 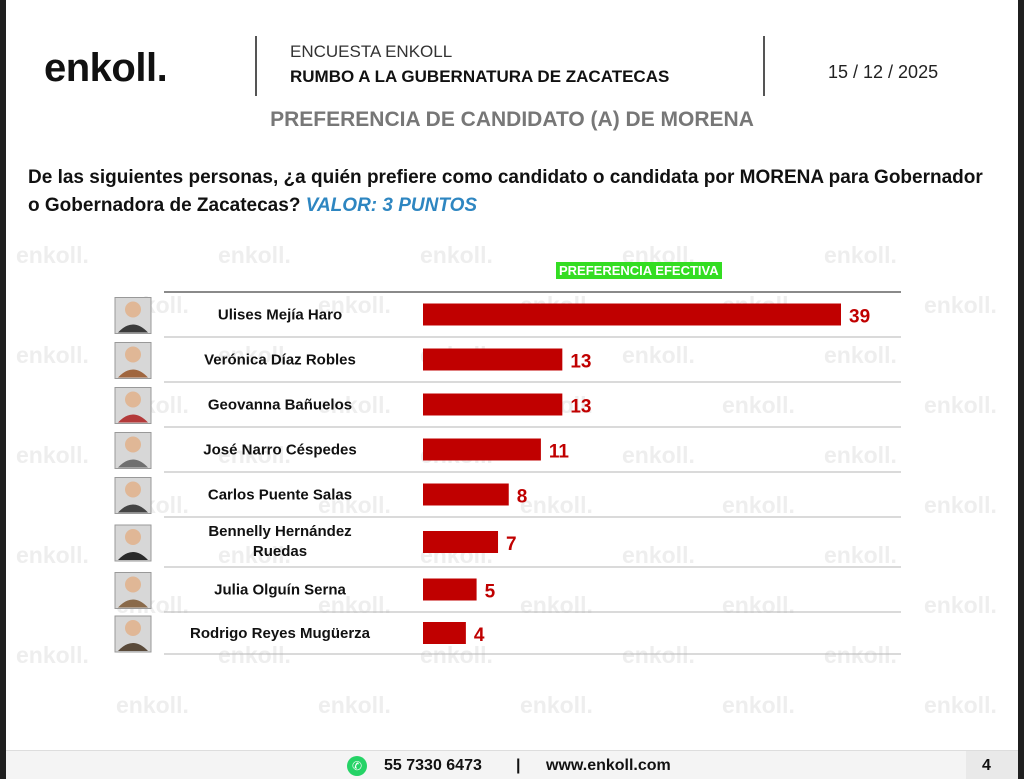 I want to click on bar-value-label: 39, so click(x=859, y=317).